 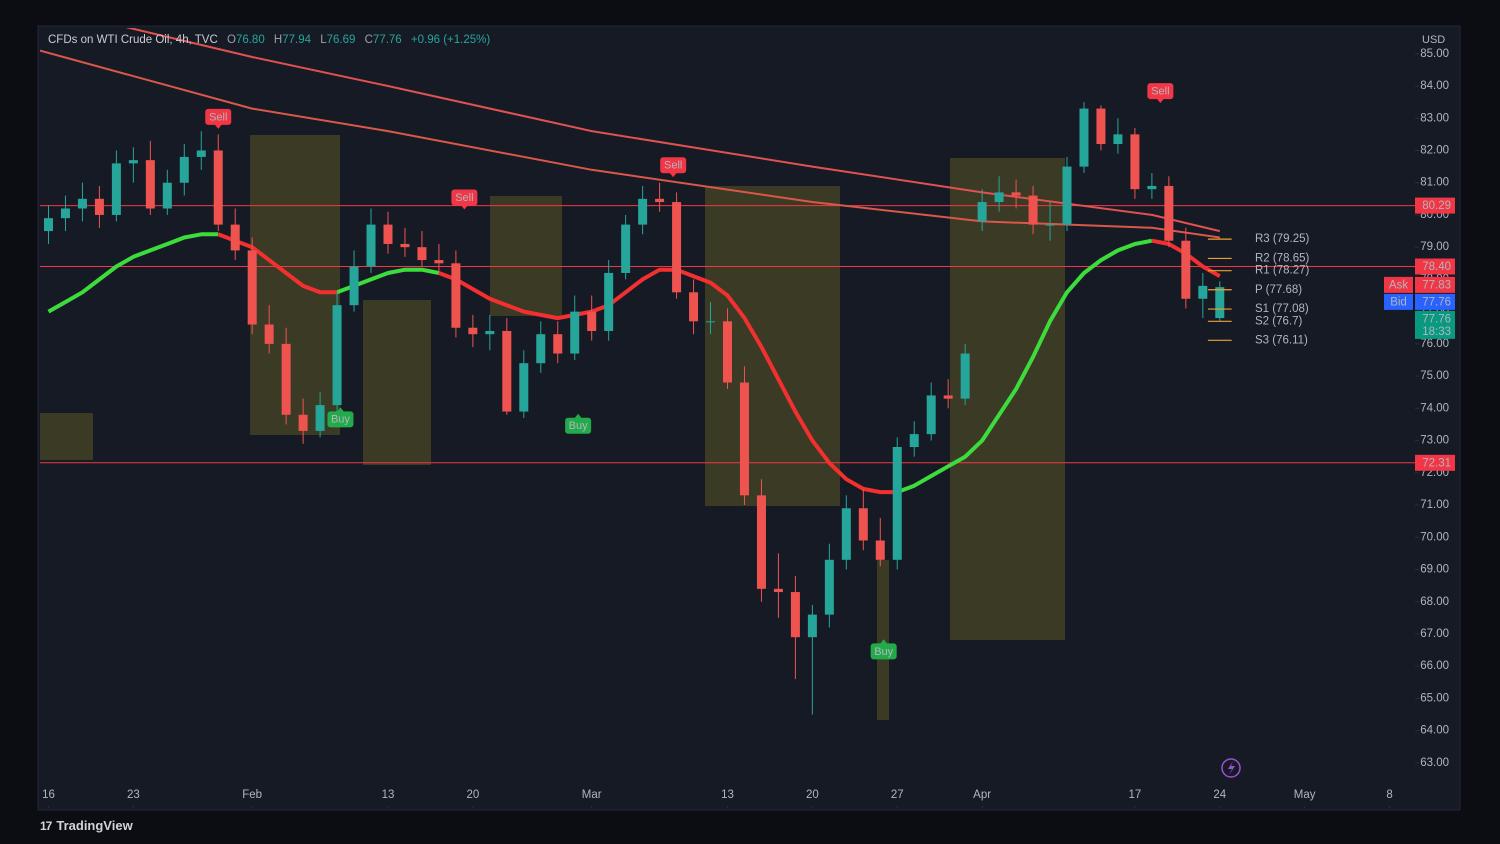 I want to click on y-tick-label: 65.00, so click(x=1434, y=698).